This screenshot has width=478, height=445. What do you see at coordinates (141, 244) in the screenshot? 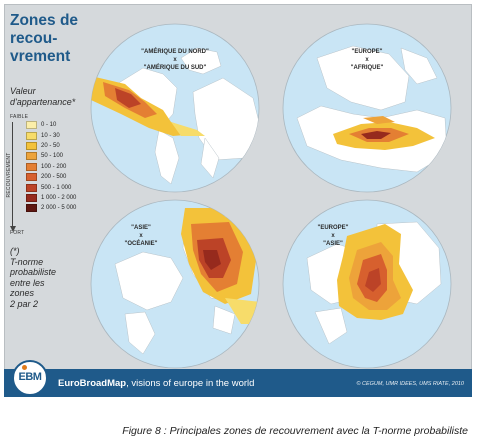
I see `map-label-bottom: "OCÉANIE"` at bounding box center [141, 244].